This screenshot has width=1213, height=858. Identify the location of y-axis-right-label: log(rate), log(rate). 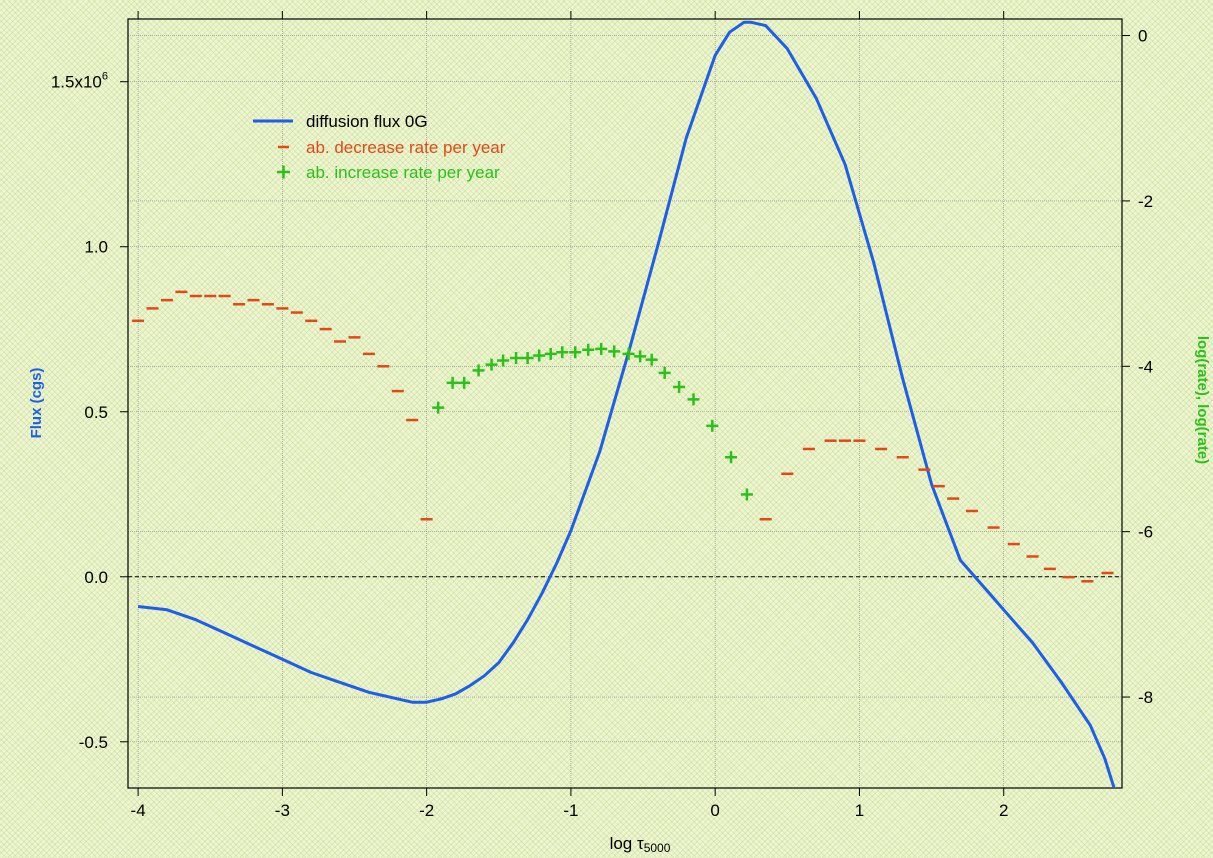
(1202, 400).